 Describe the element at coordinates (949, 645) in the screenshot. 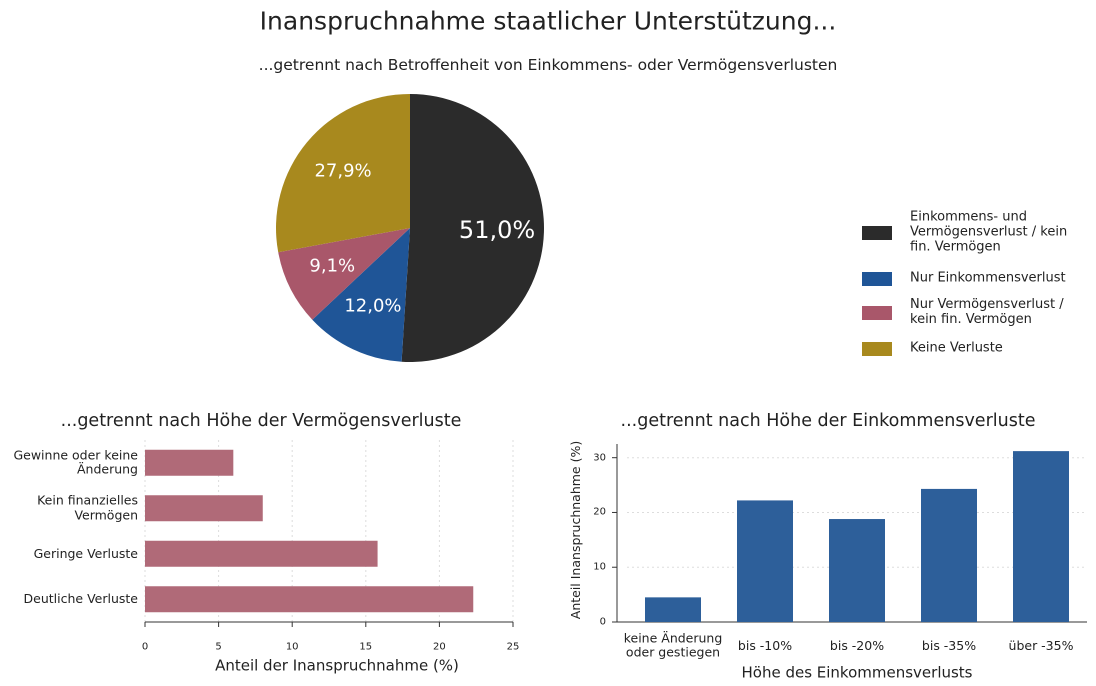

I see `x-tick-label: bis -35%` at that location.